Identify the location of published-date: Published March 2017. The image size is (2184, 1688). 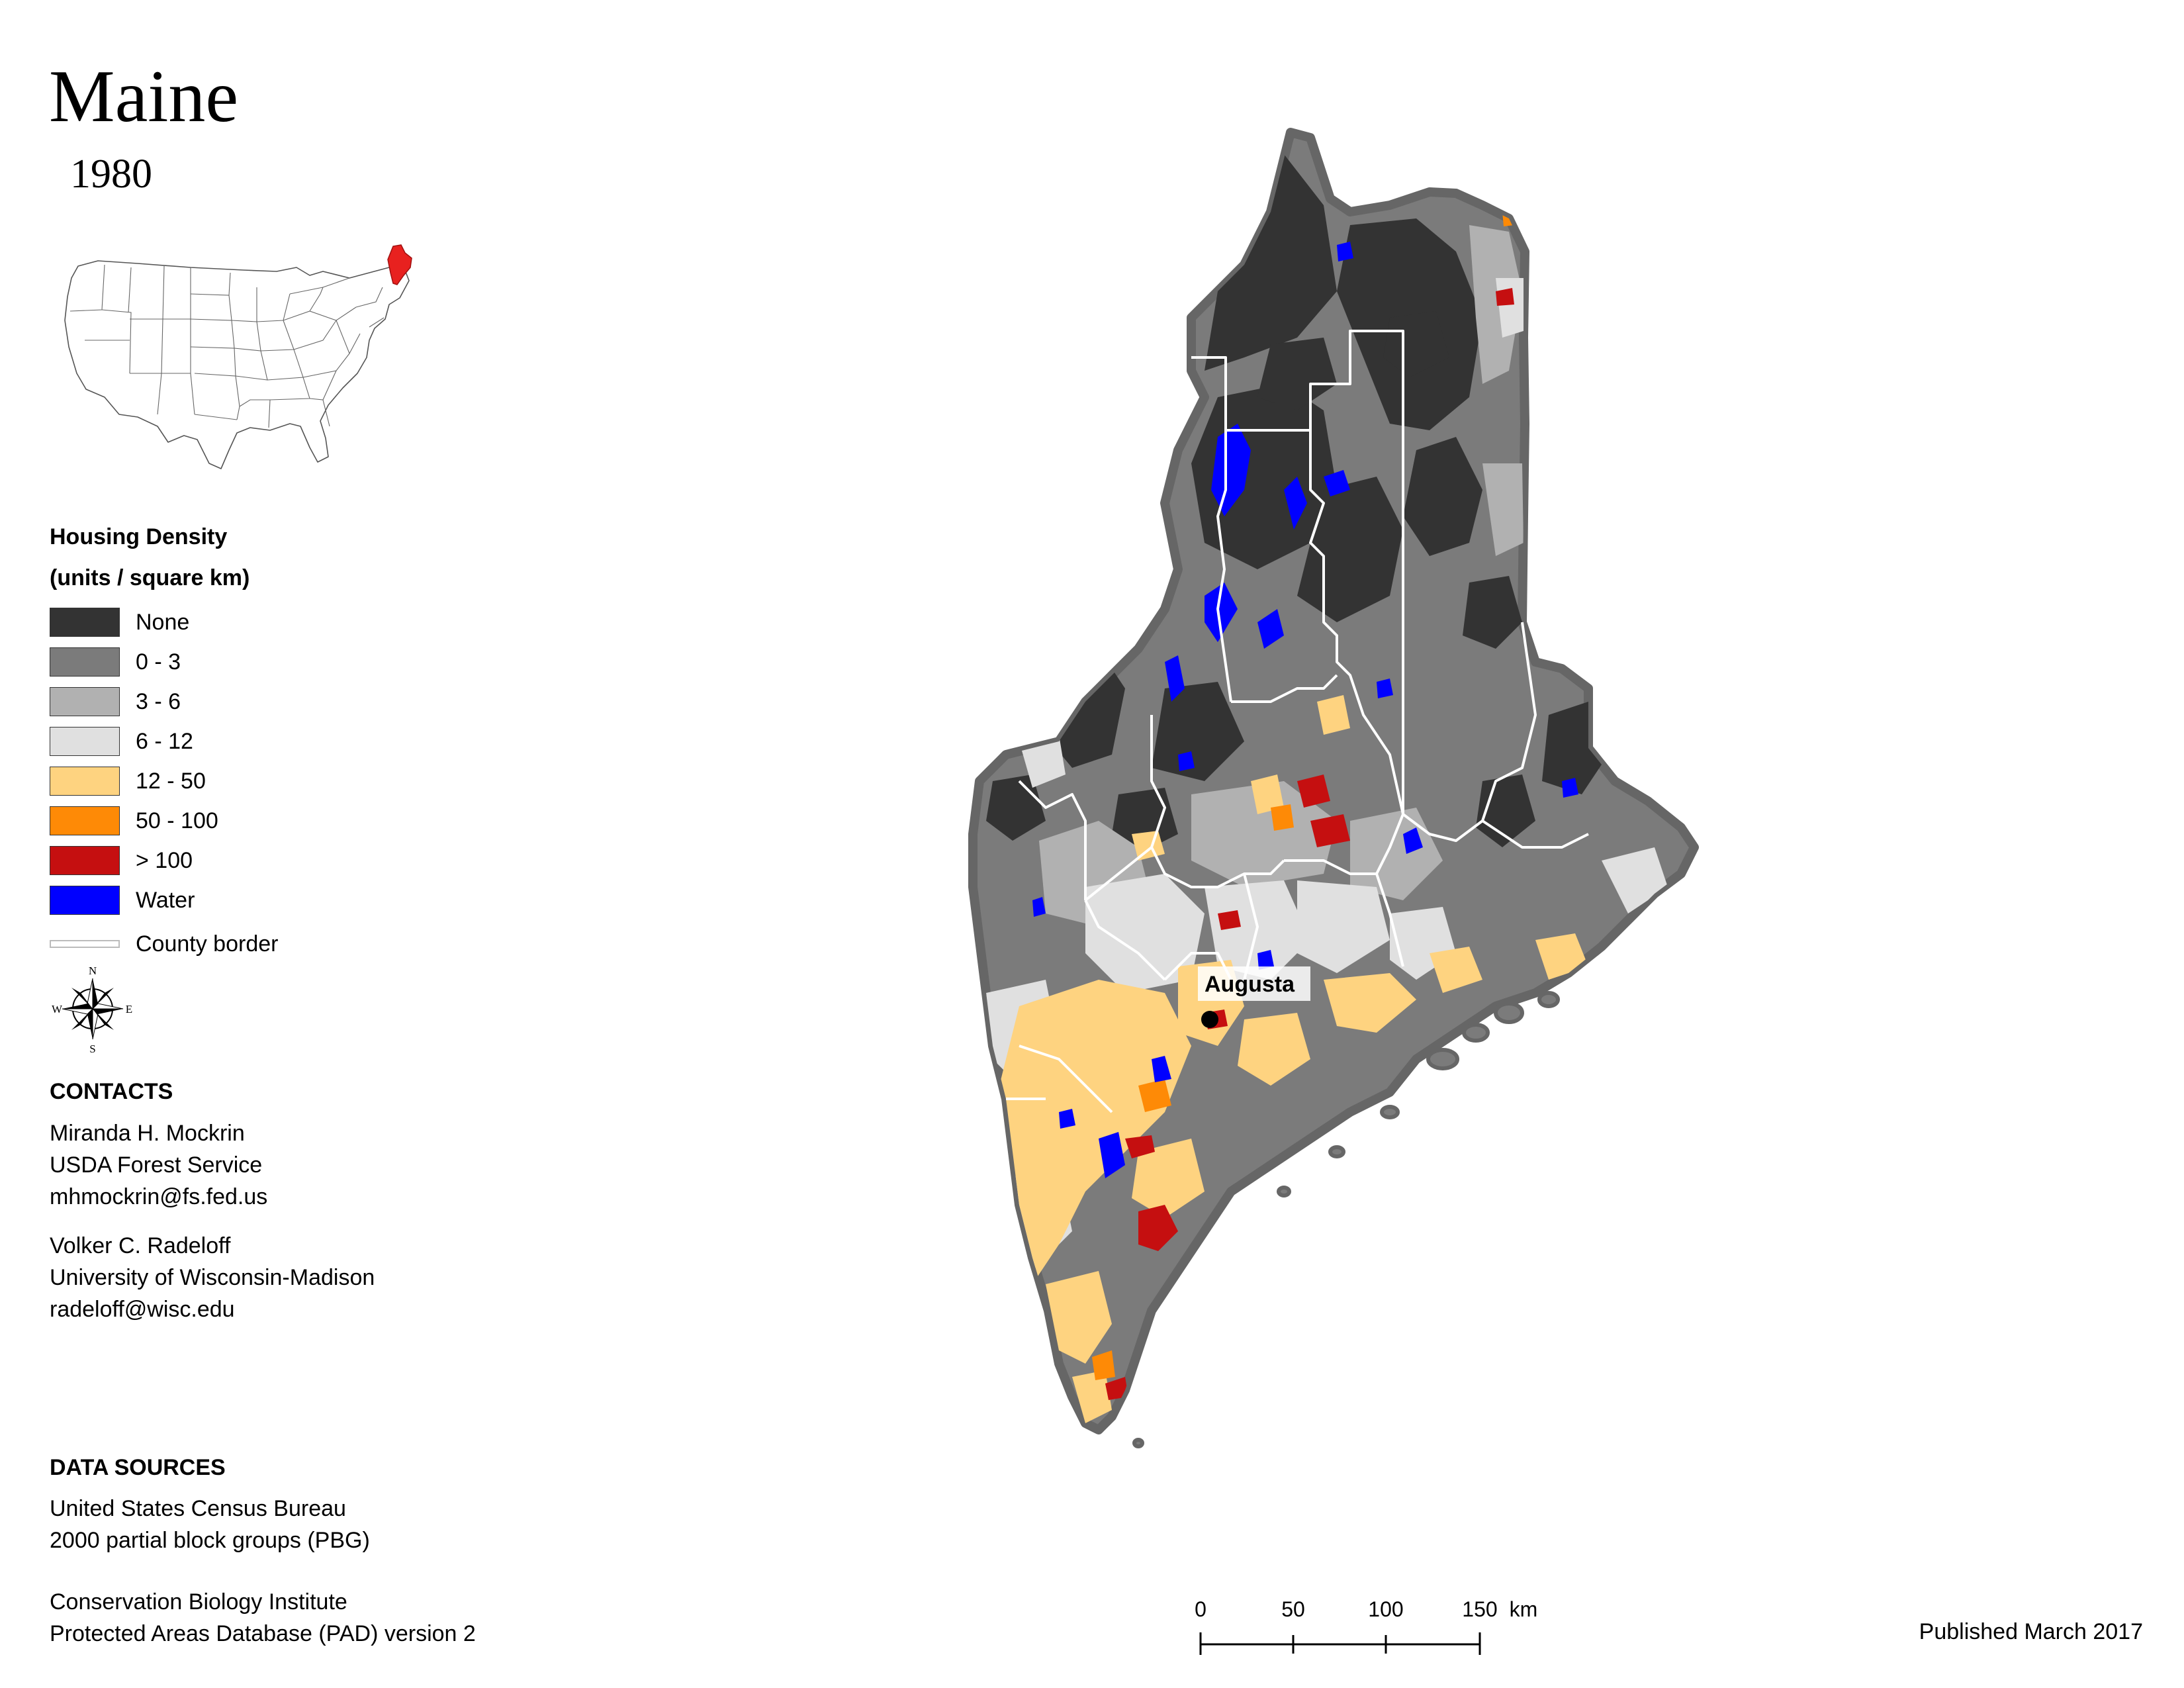
(2031, 1631).